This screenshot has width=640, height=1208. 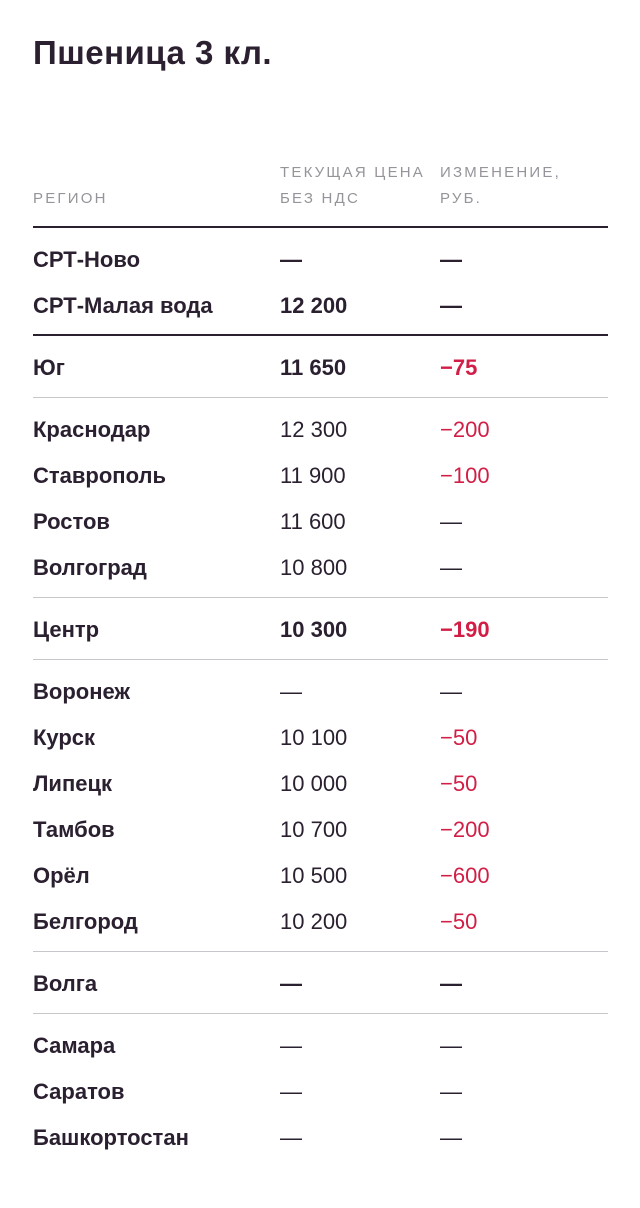 I want to click on header-change: ИЗМЕНЕНИЕ, РУБ., so click(x=500, y=185).